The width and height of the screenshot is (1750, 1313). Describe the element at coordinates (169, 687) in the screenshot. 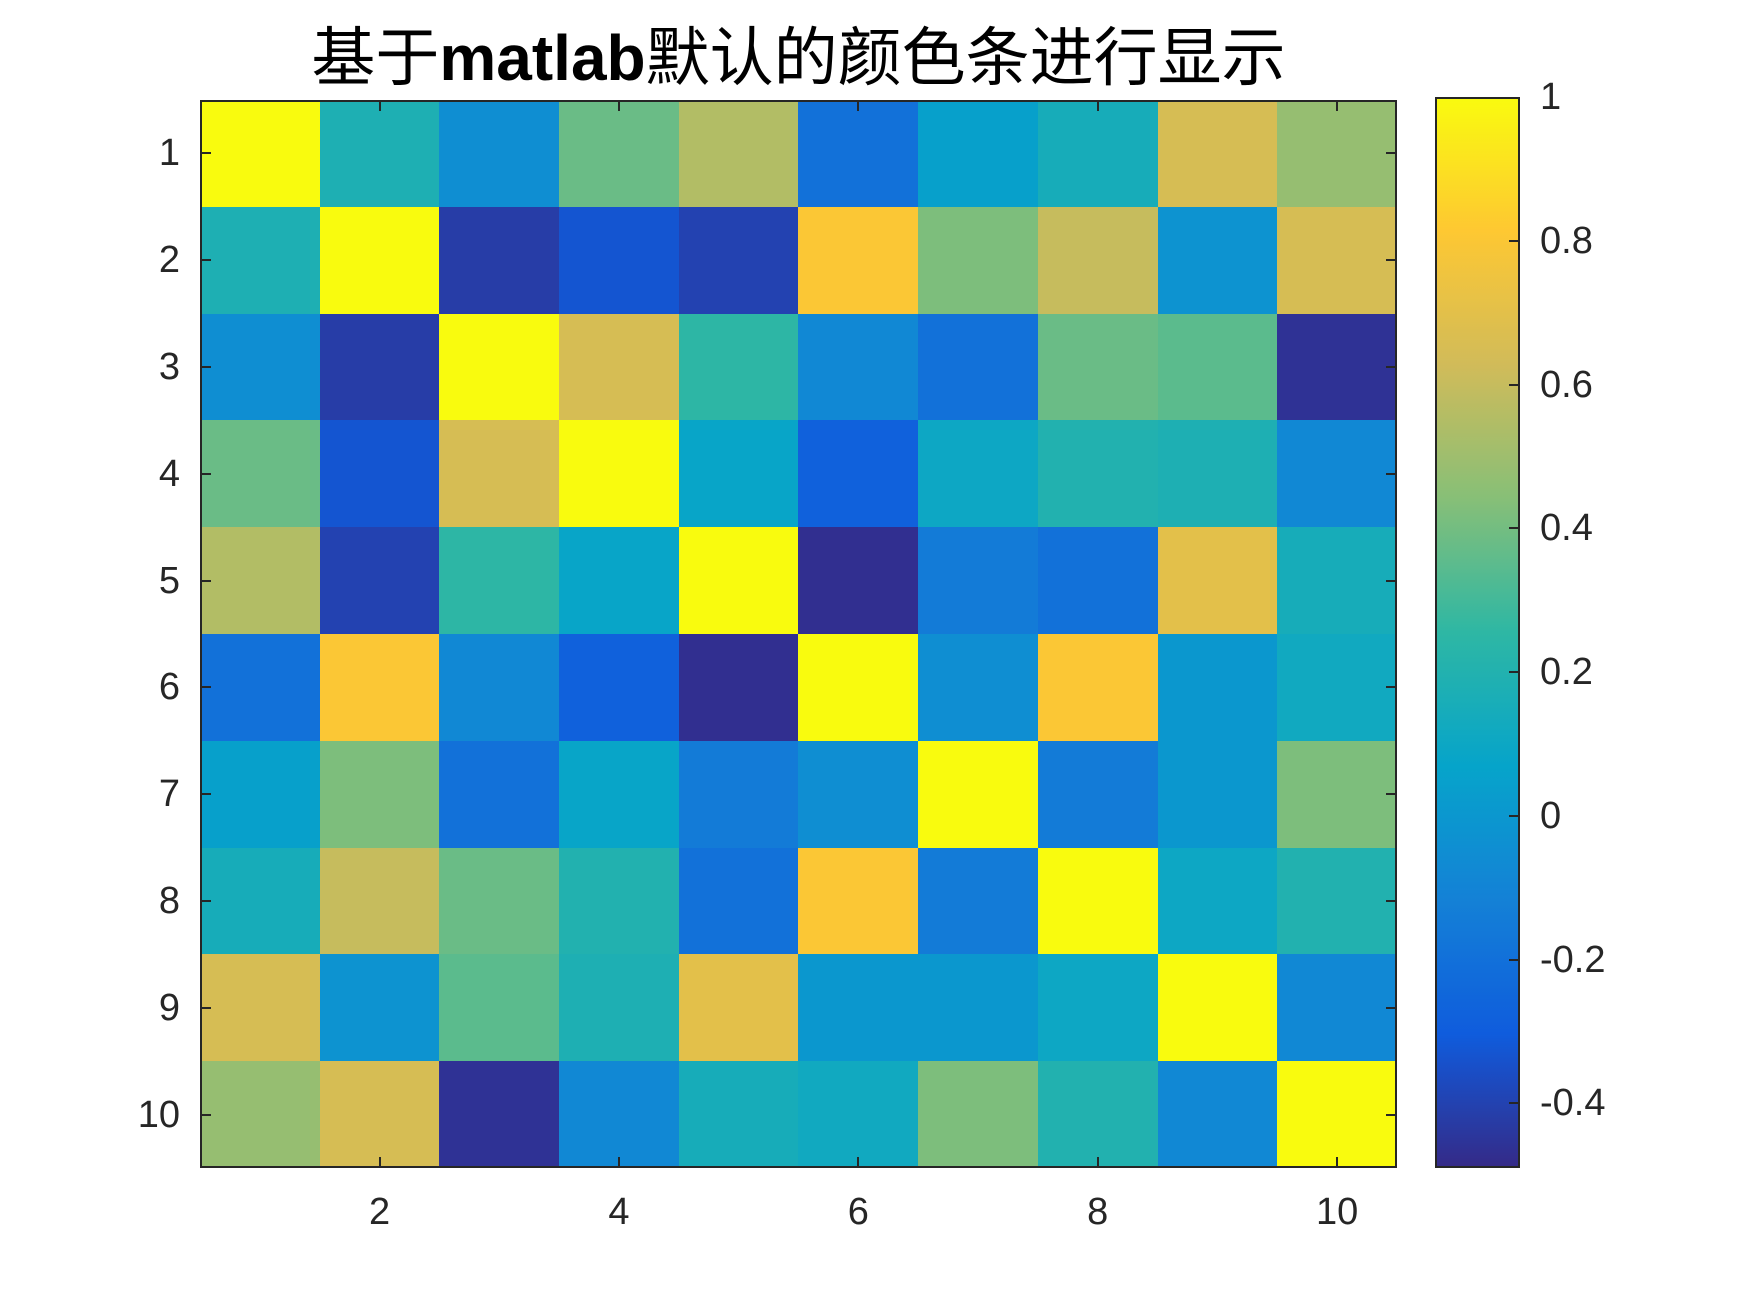

I see `y-tick-label: 6` at that location.